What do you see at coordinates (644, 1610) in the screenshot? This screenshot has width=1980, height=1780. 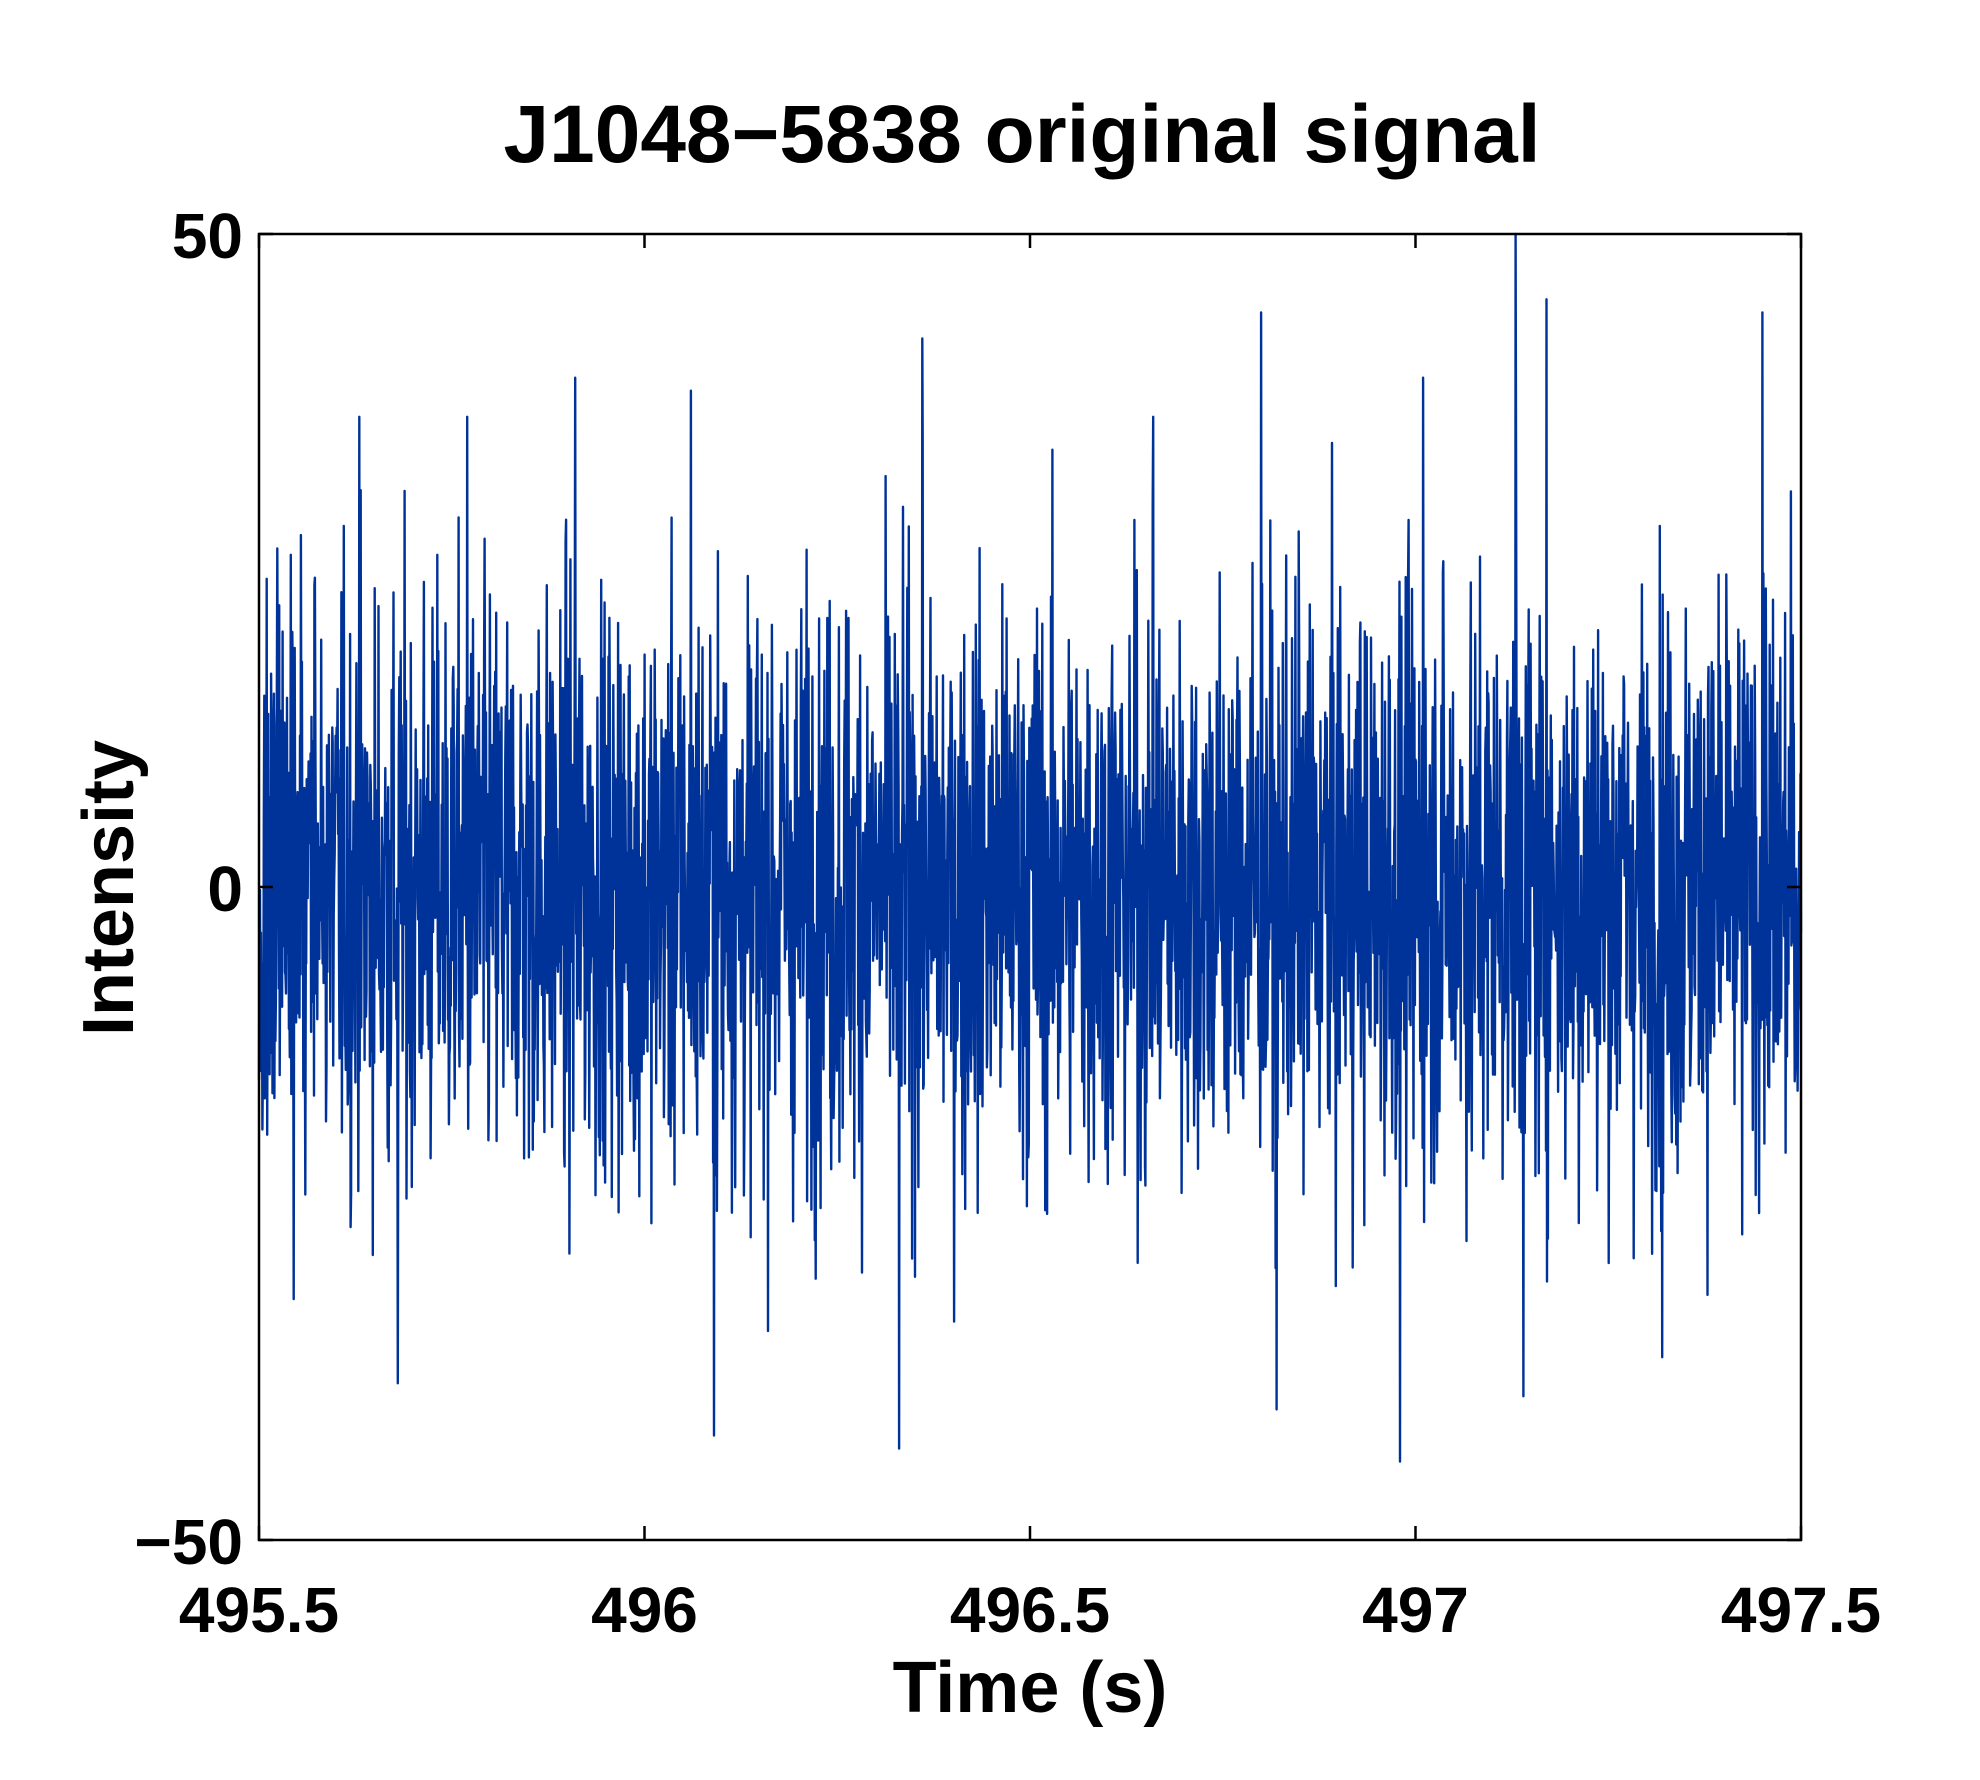 I see `x-tick-label: 496` at bounding box center [644, 1610].